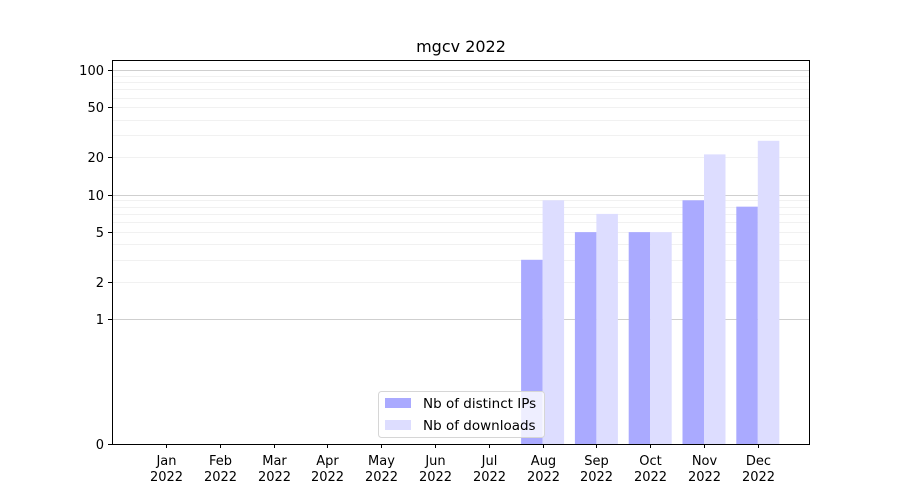  What do you see at coordinates (91, 71) in the screenshot?
I see `y-tick-label: 100` at bounding box center [91, 71].